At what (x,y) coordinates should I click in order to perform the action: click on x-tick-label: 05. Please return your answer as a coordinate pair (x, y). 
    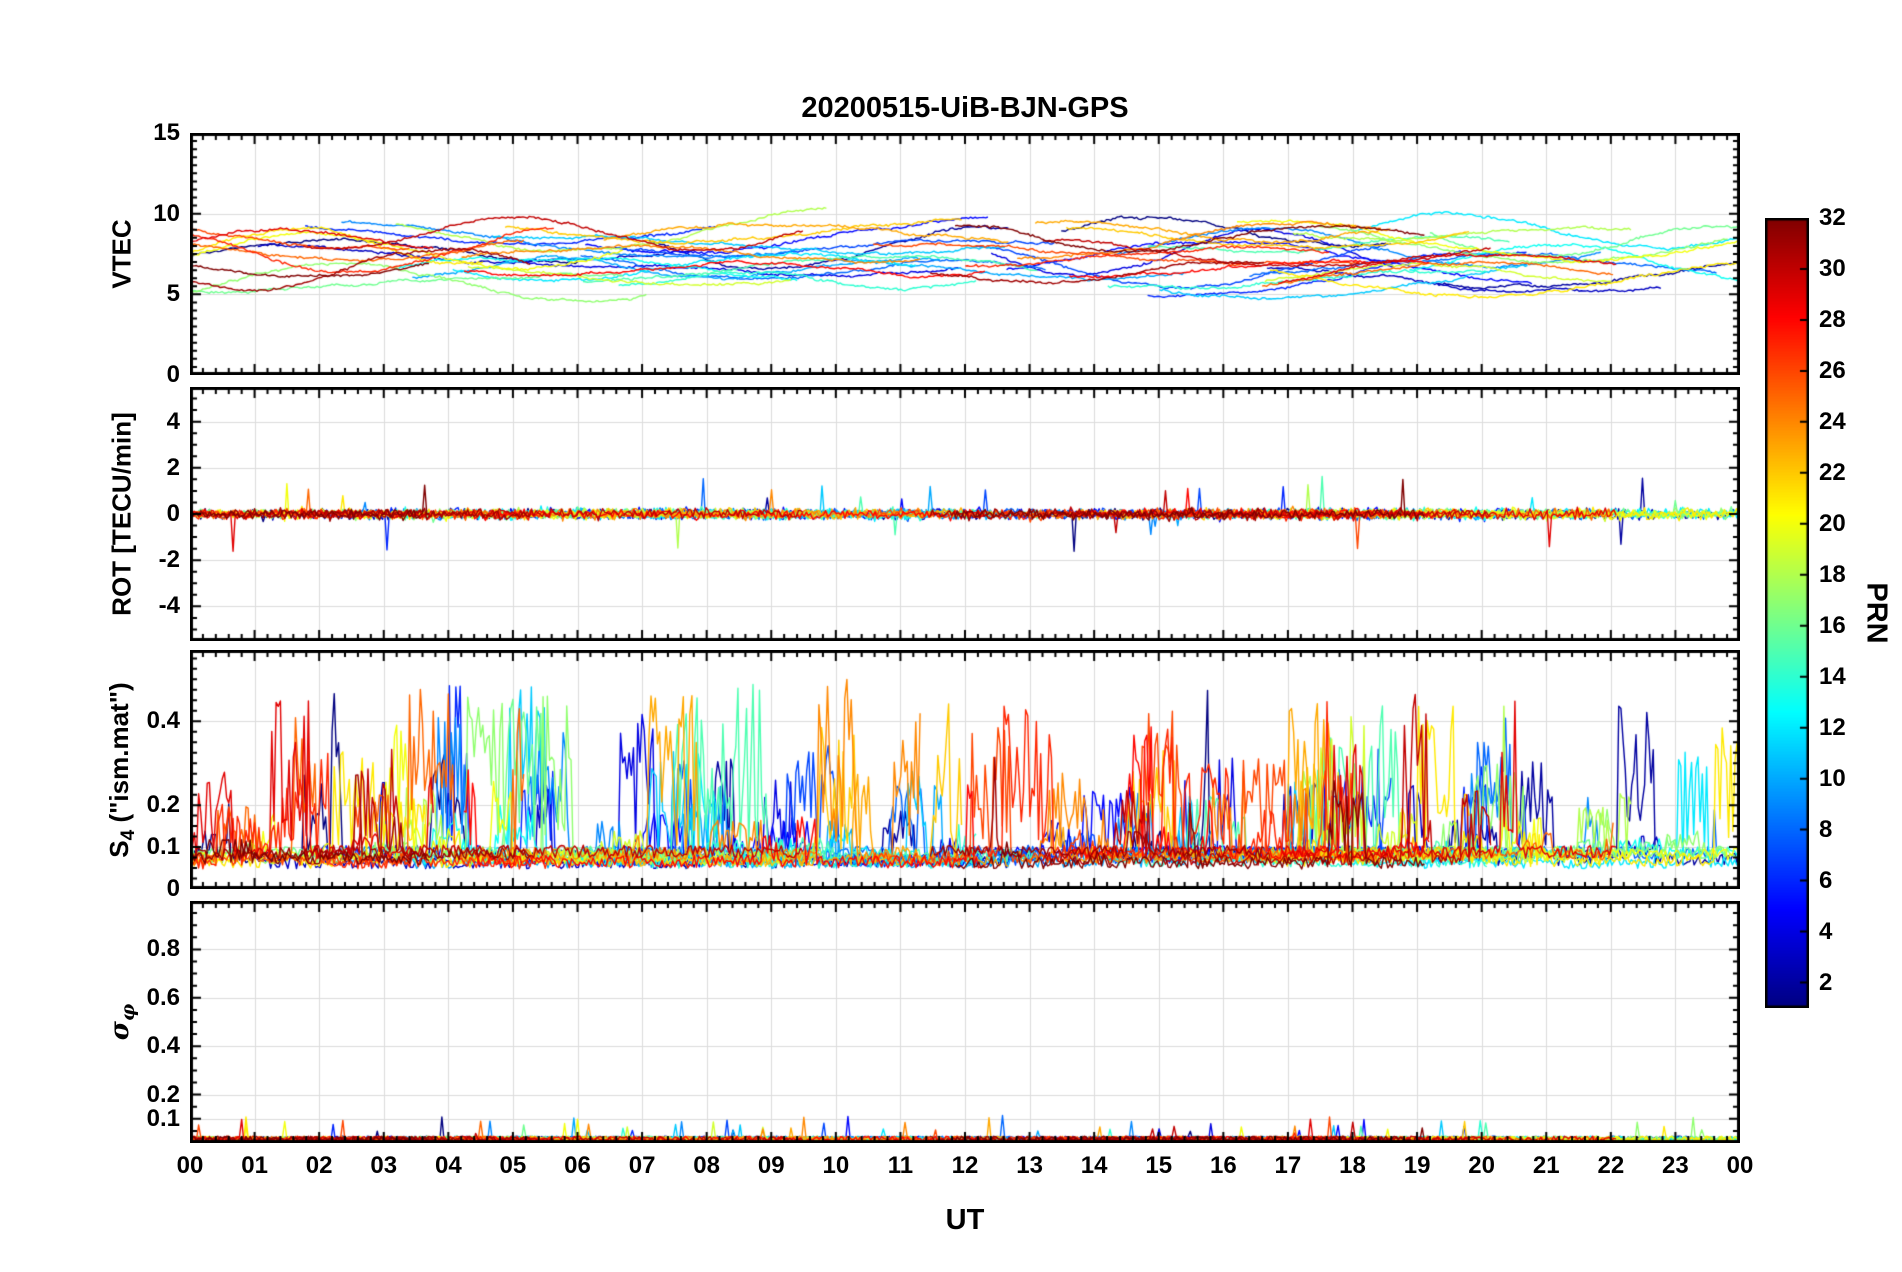
    Looking at the image, I should click on (513, 1165).